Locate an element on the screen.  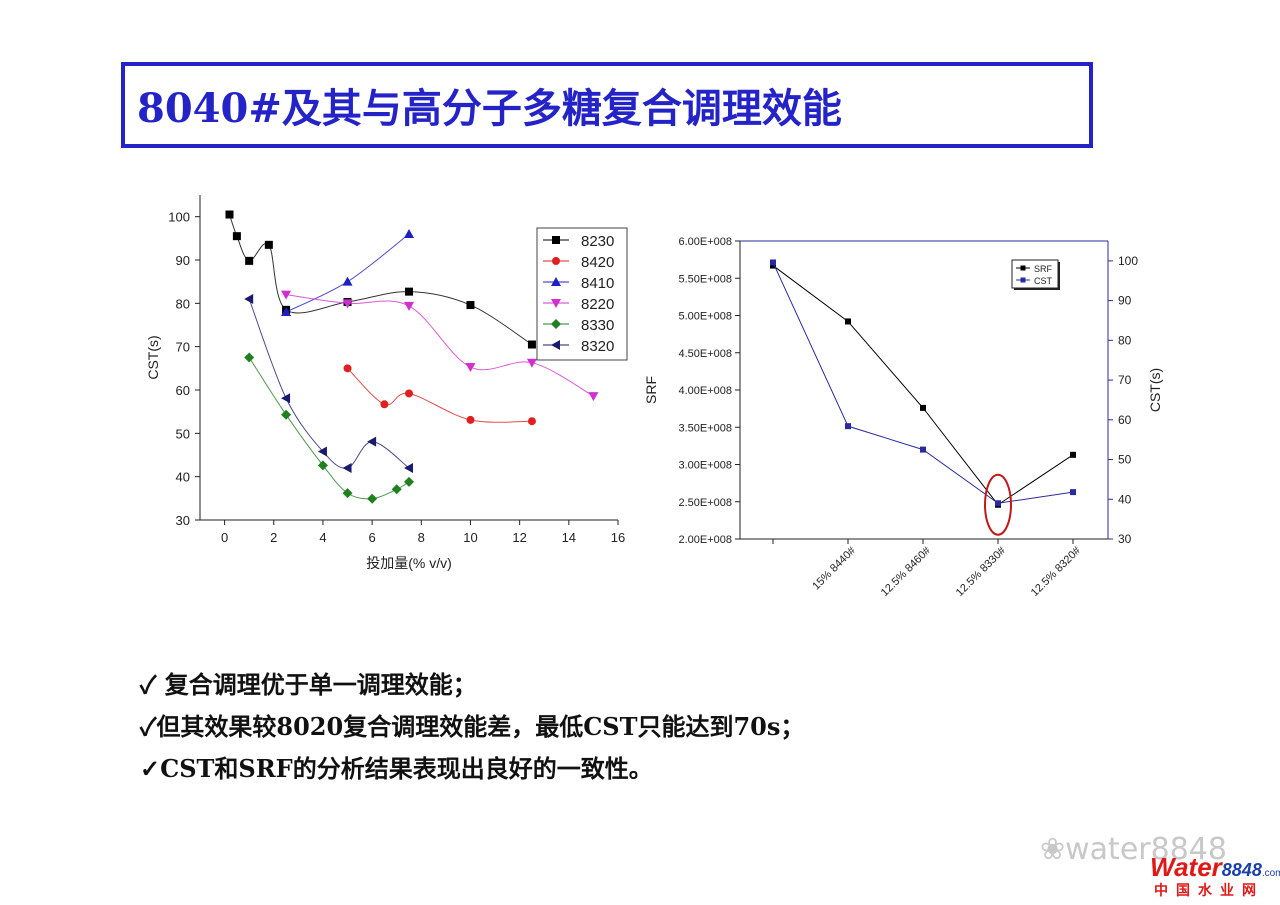
chart2-y-tick-label: 4.00E+008 is located at coordinates (705, 391).